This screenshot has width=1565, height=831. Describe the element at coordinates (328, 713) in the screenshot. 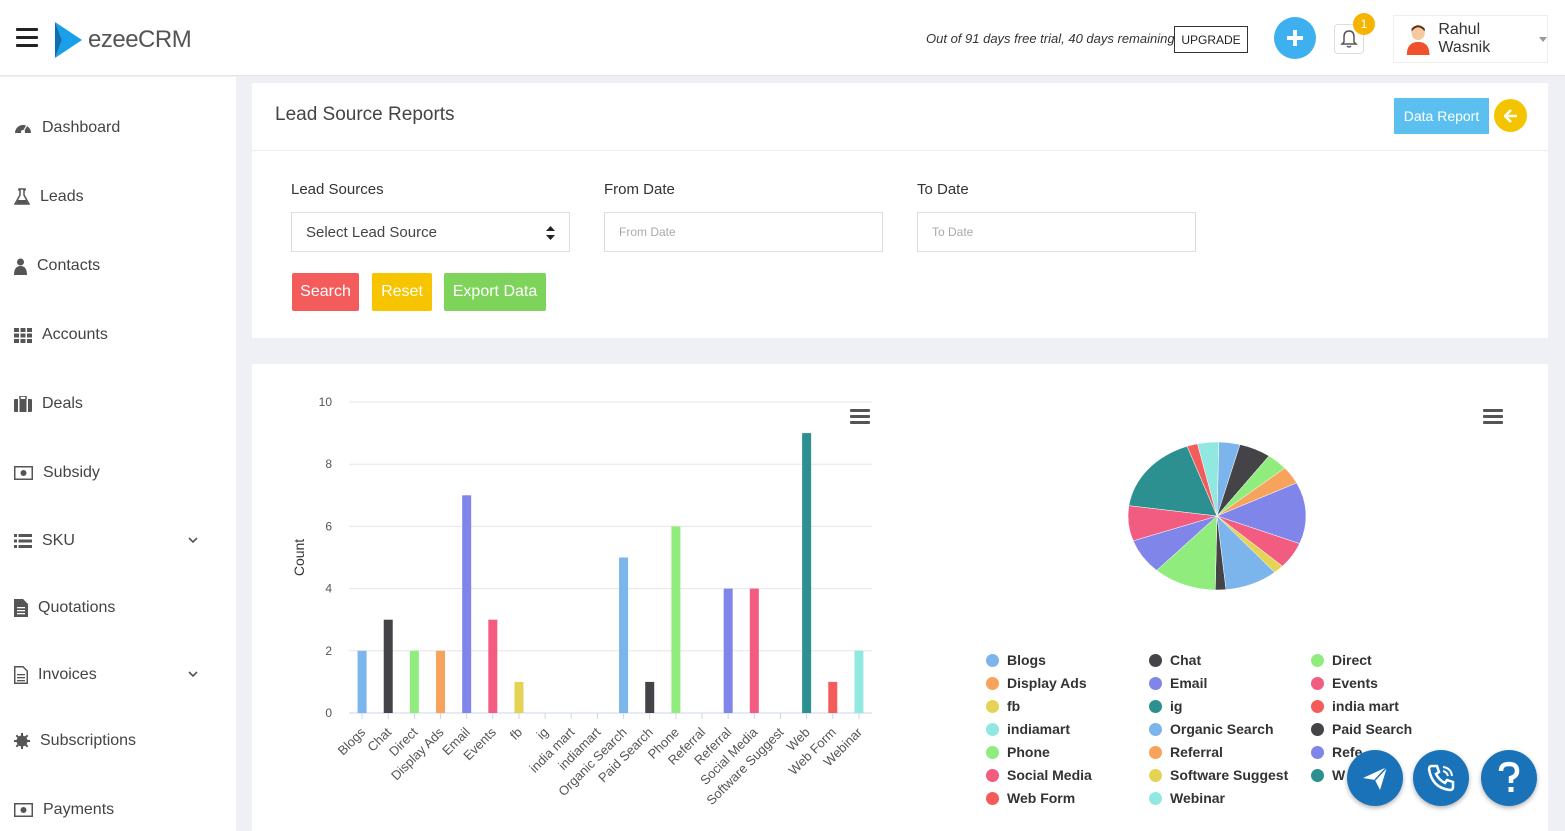

I see `y-tick-label: 0` at that location.